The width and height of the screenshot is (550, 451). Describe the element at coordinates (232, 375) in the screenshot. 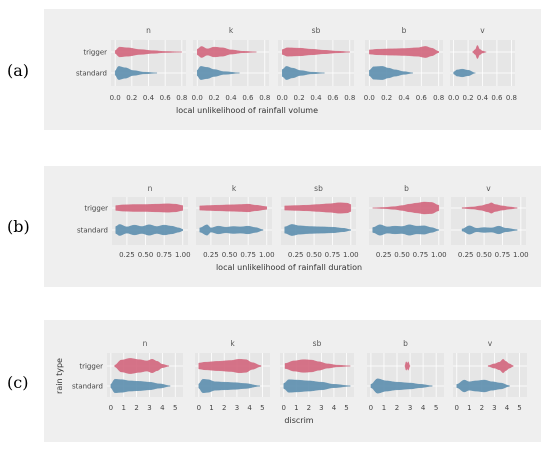

I see `facet-k: k 0 1 2 3 4 5` at that location.